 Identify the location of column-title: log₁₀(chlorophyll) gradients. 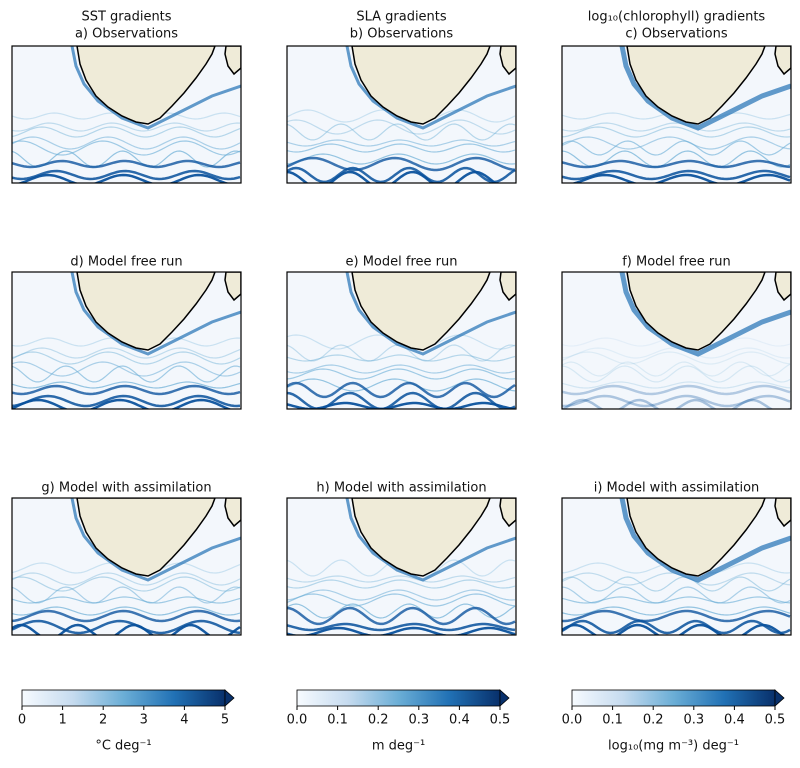
(677, 17).